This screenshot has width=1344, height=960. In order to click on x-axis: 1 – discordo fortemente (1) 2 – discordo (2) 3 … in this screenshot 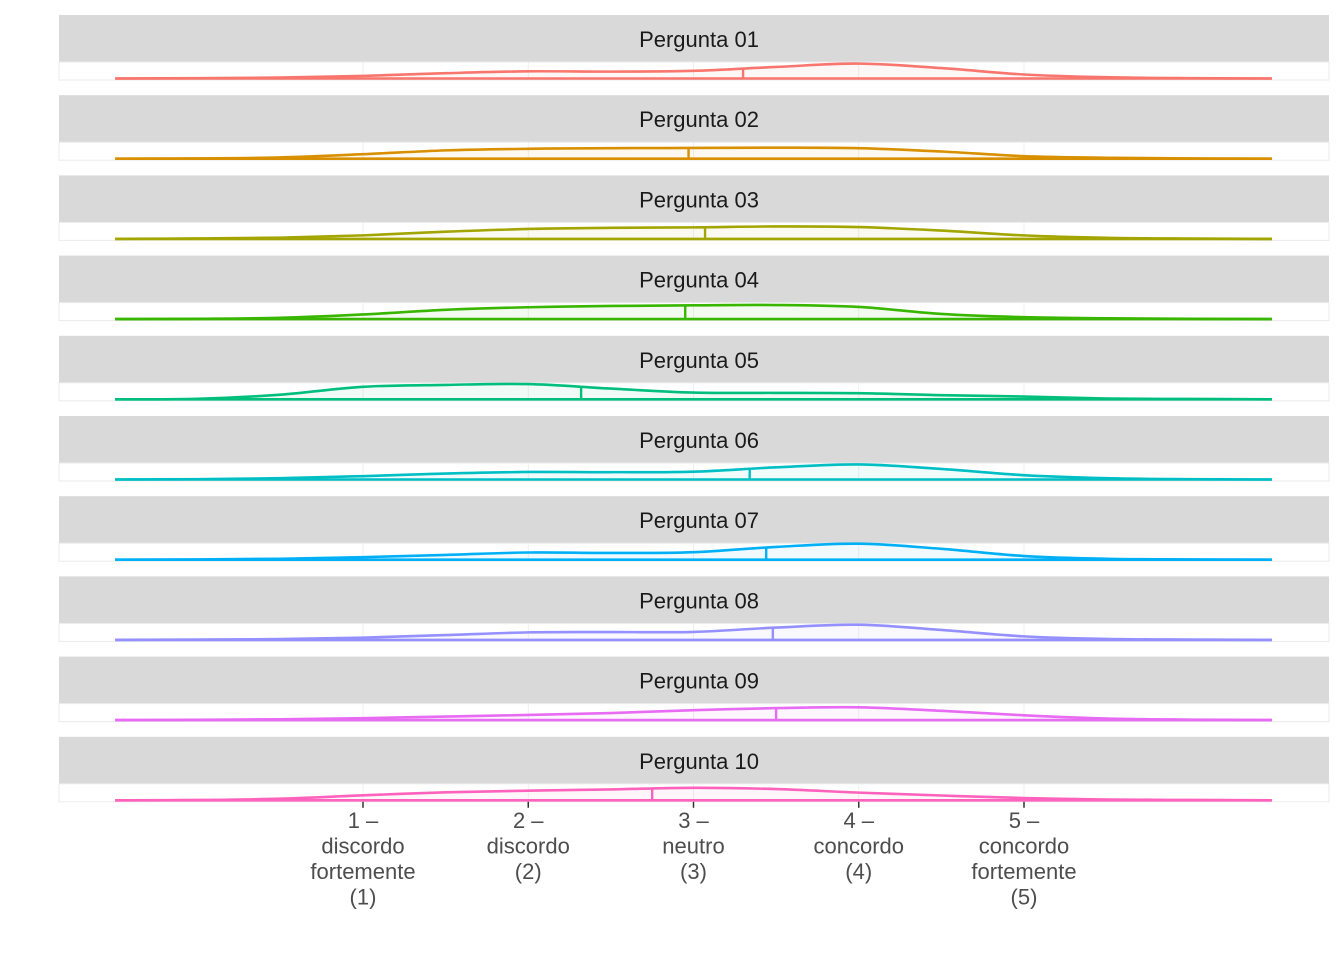, I will do `click(693, 855)`.